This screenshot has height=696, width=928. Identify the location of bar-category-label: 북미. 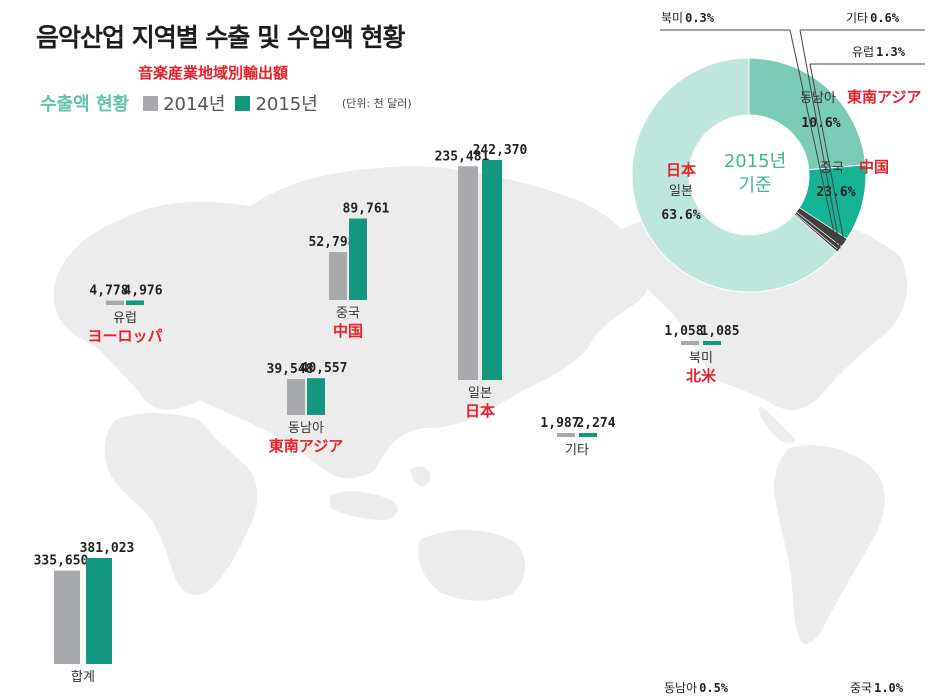
(701, 358).